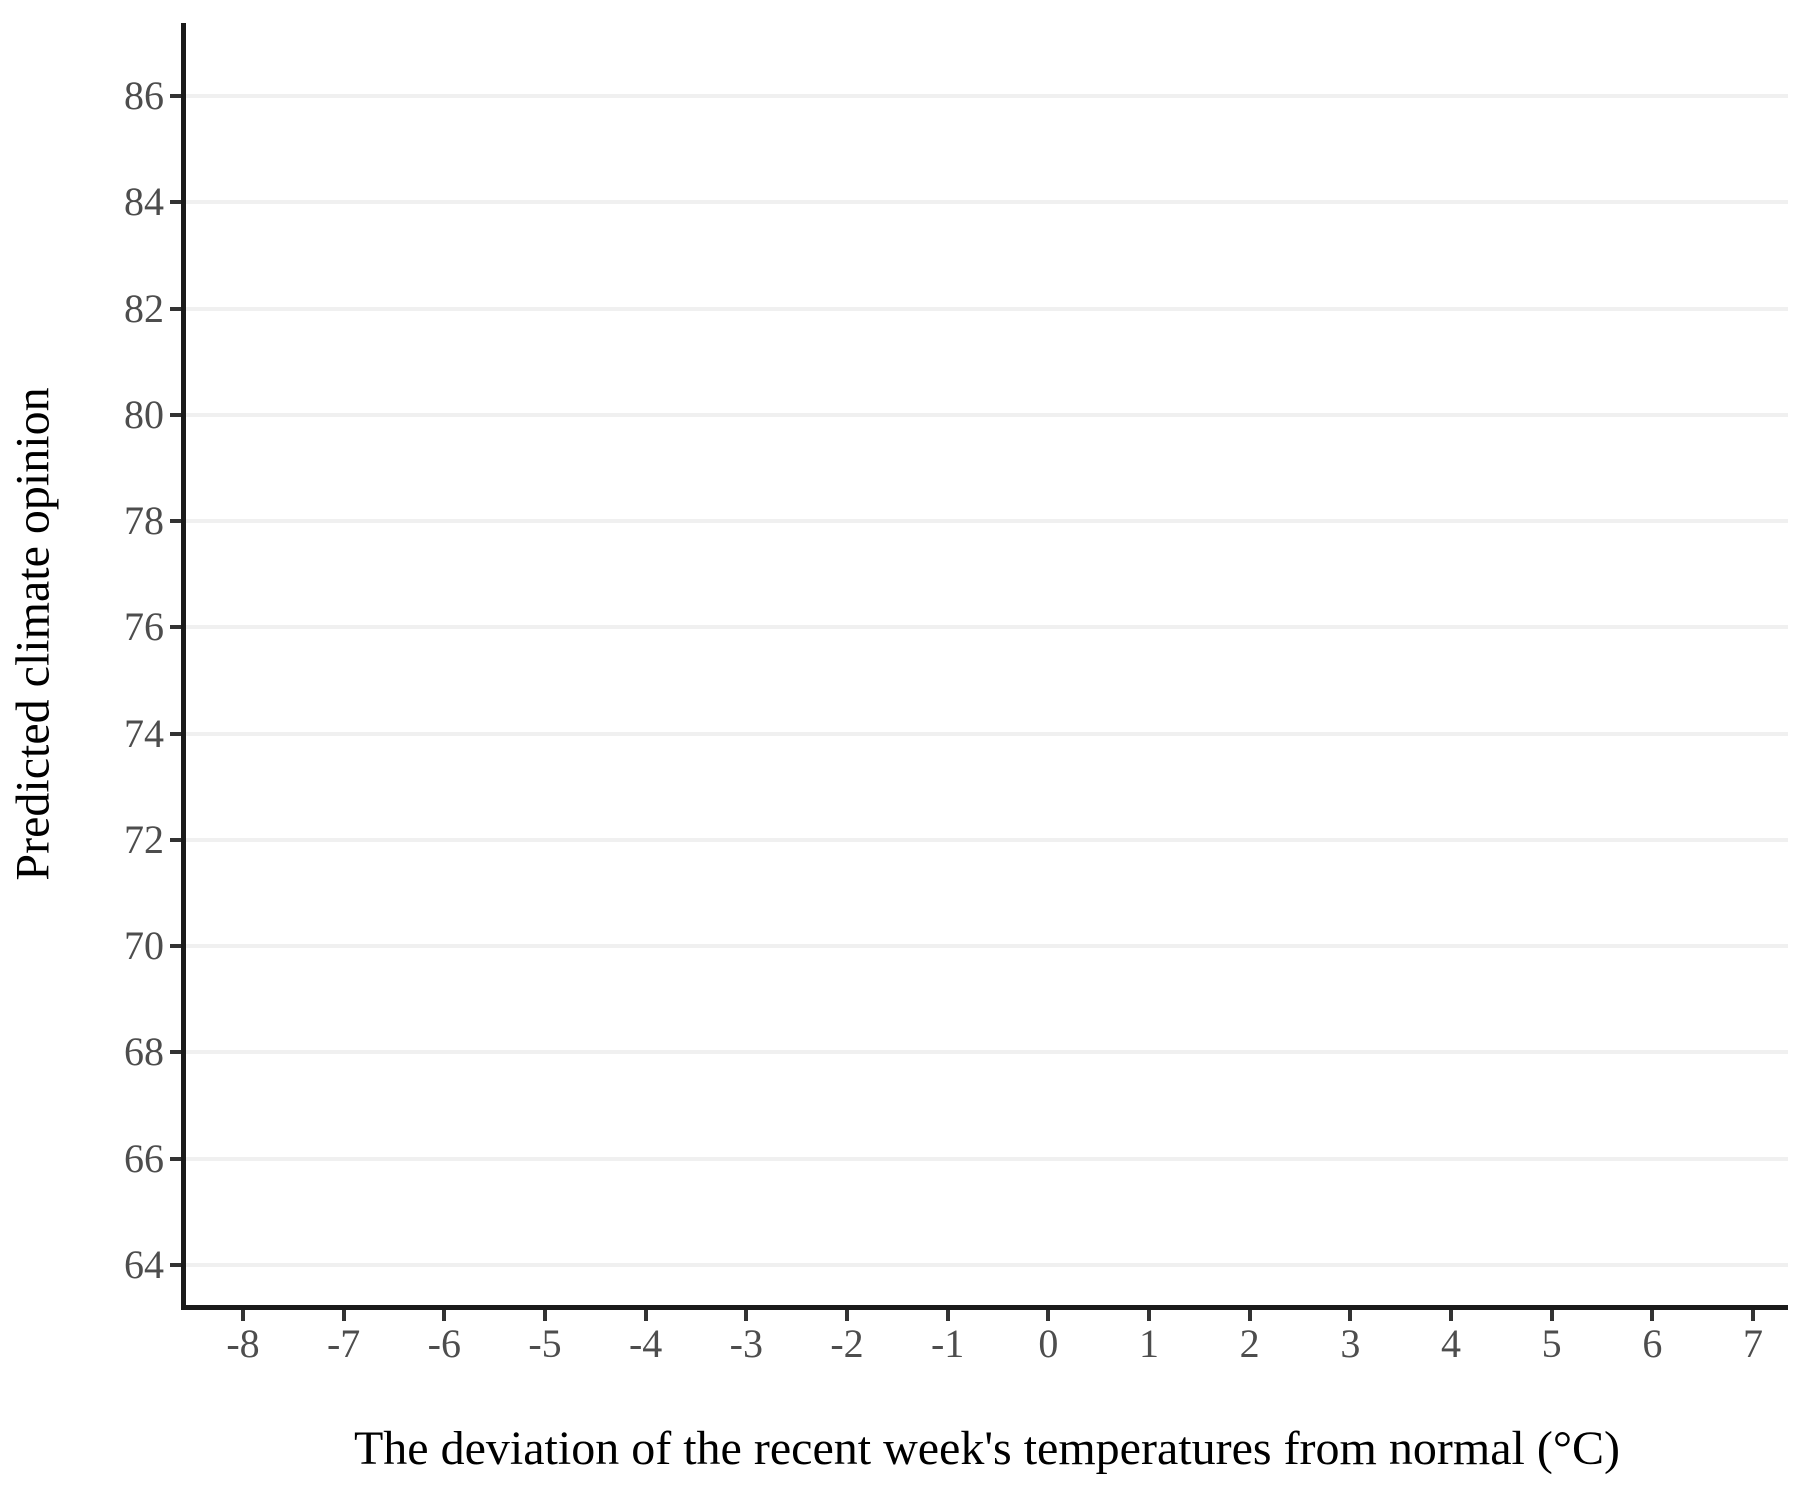  I want to click on x-tick-label: 5, so click(1551, 1343).